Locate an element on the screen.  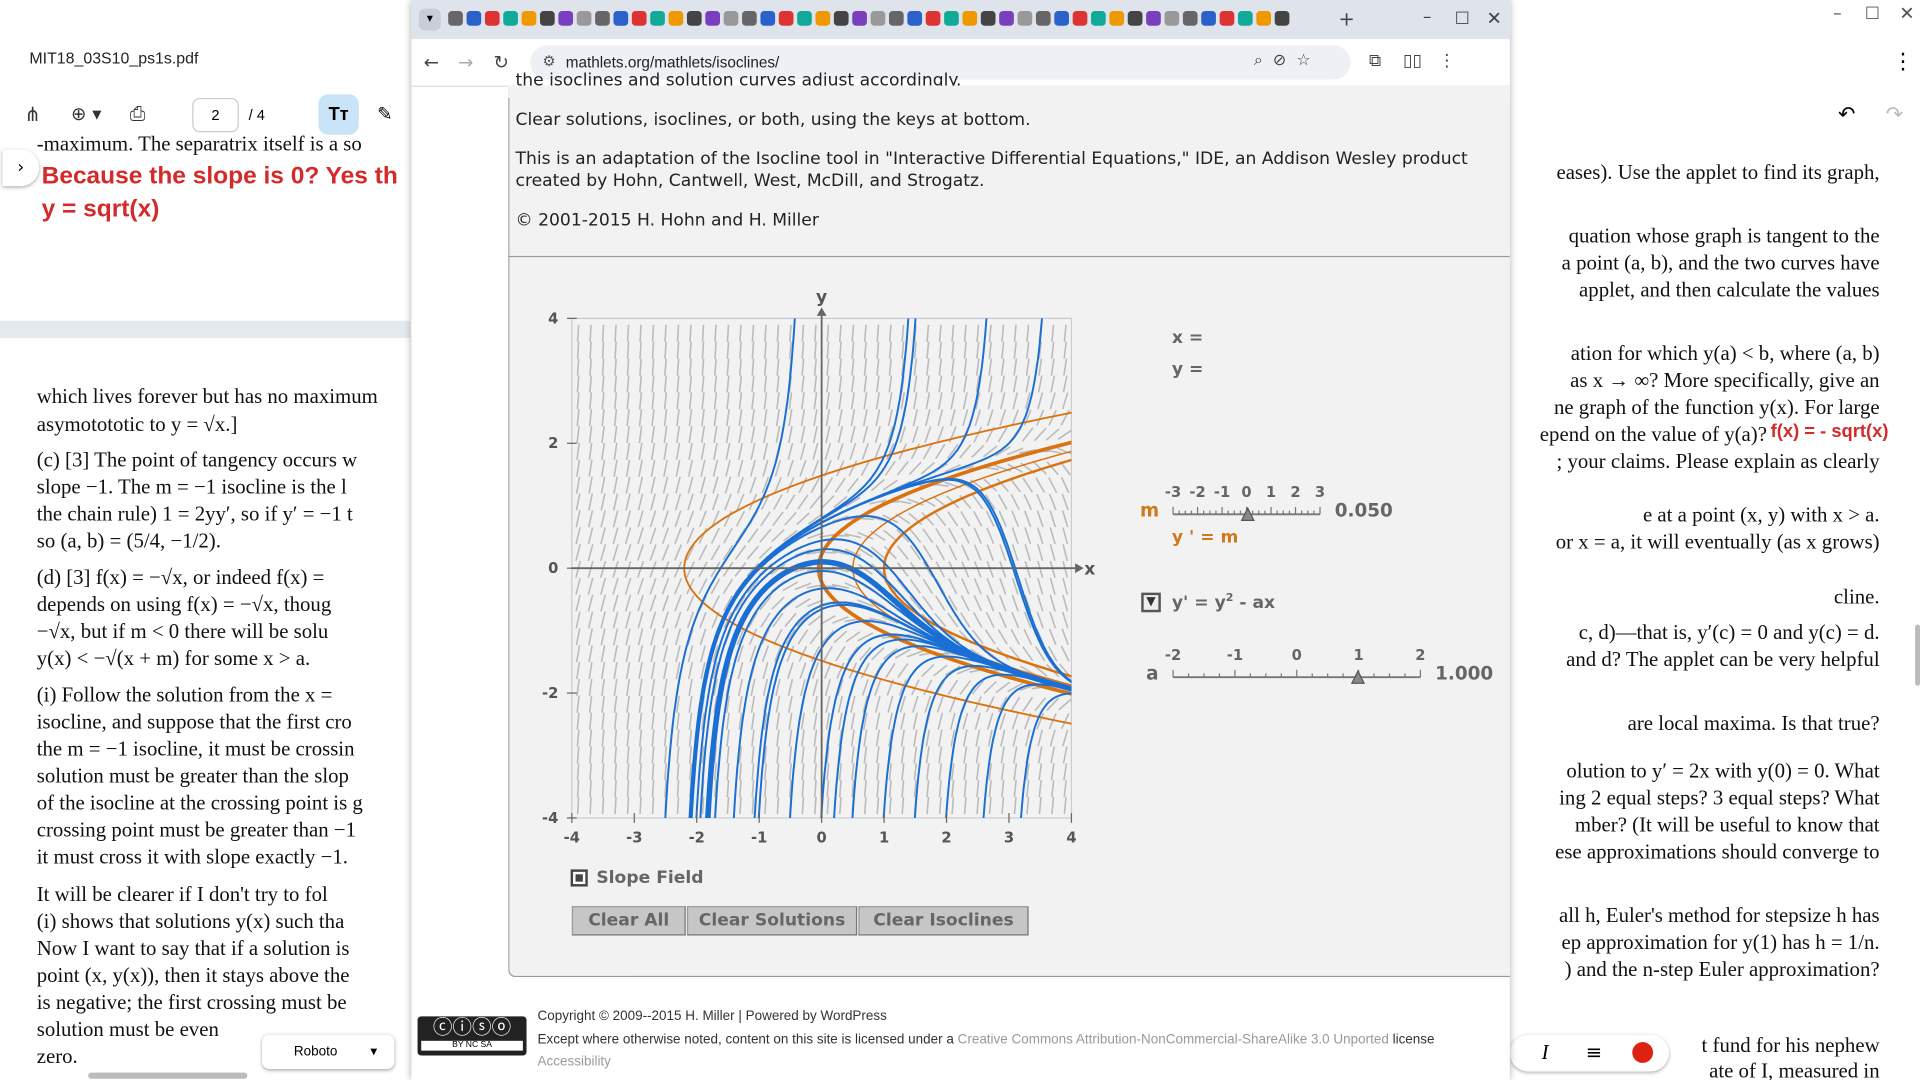
reload: ↻ is located at coordinates (501, 62).